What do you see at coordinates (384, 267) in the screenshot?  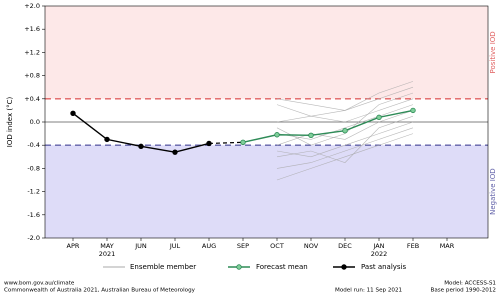 I see `legend-label: Past analysis` at bounding box center [384, 267].